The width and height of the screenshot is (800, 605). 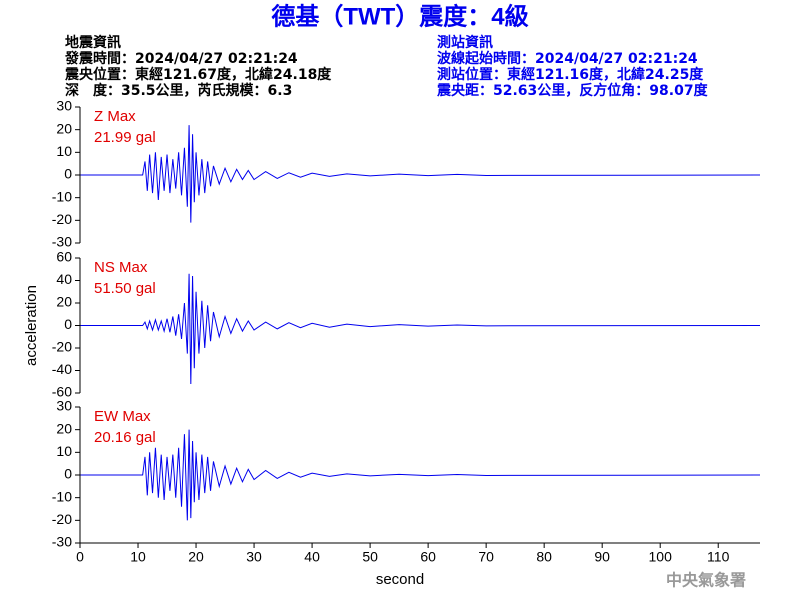 I want to click on max-label: 51.50 gal, so click(x=125, y=288).